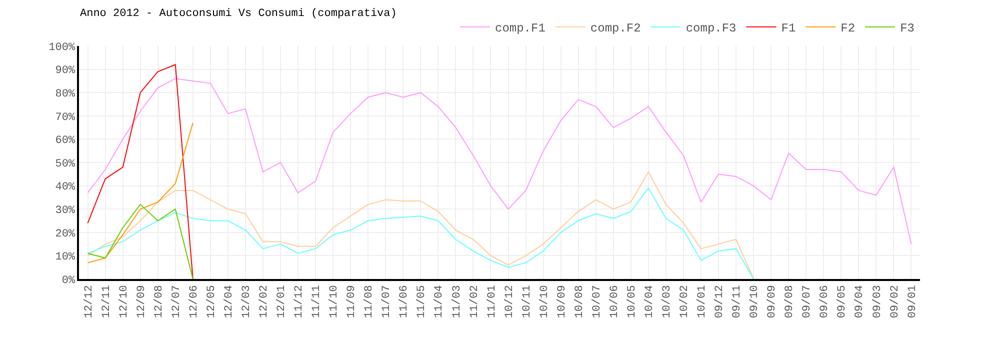  Describe the element at coordinates (69, 280) in the screenshot. I see `y-tick-label: 0%` at that location.